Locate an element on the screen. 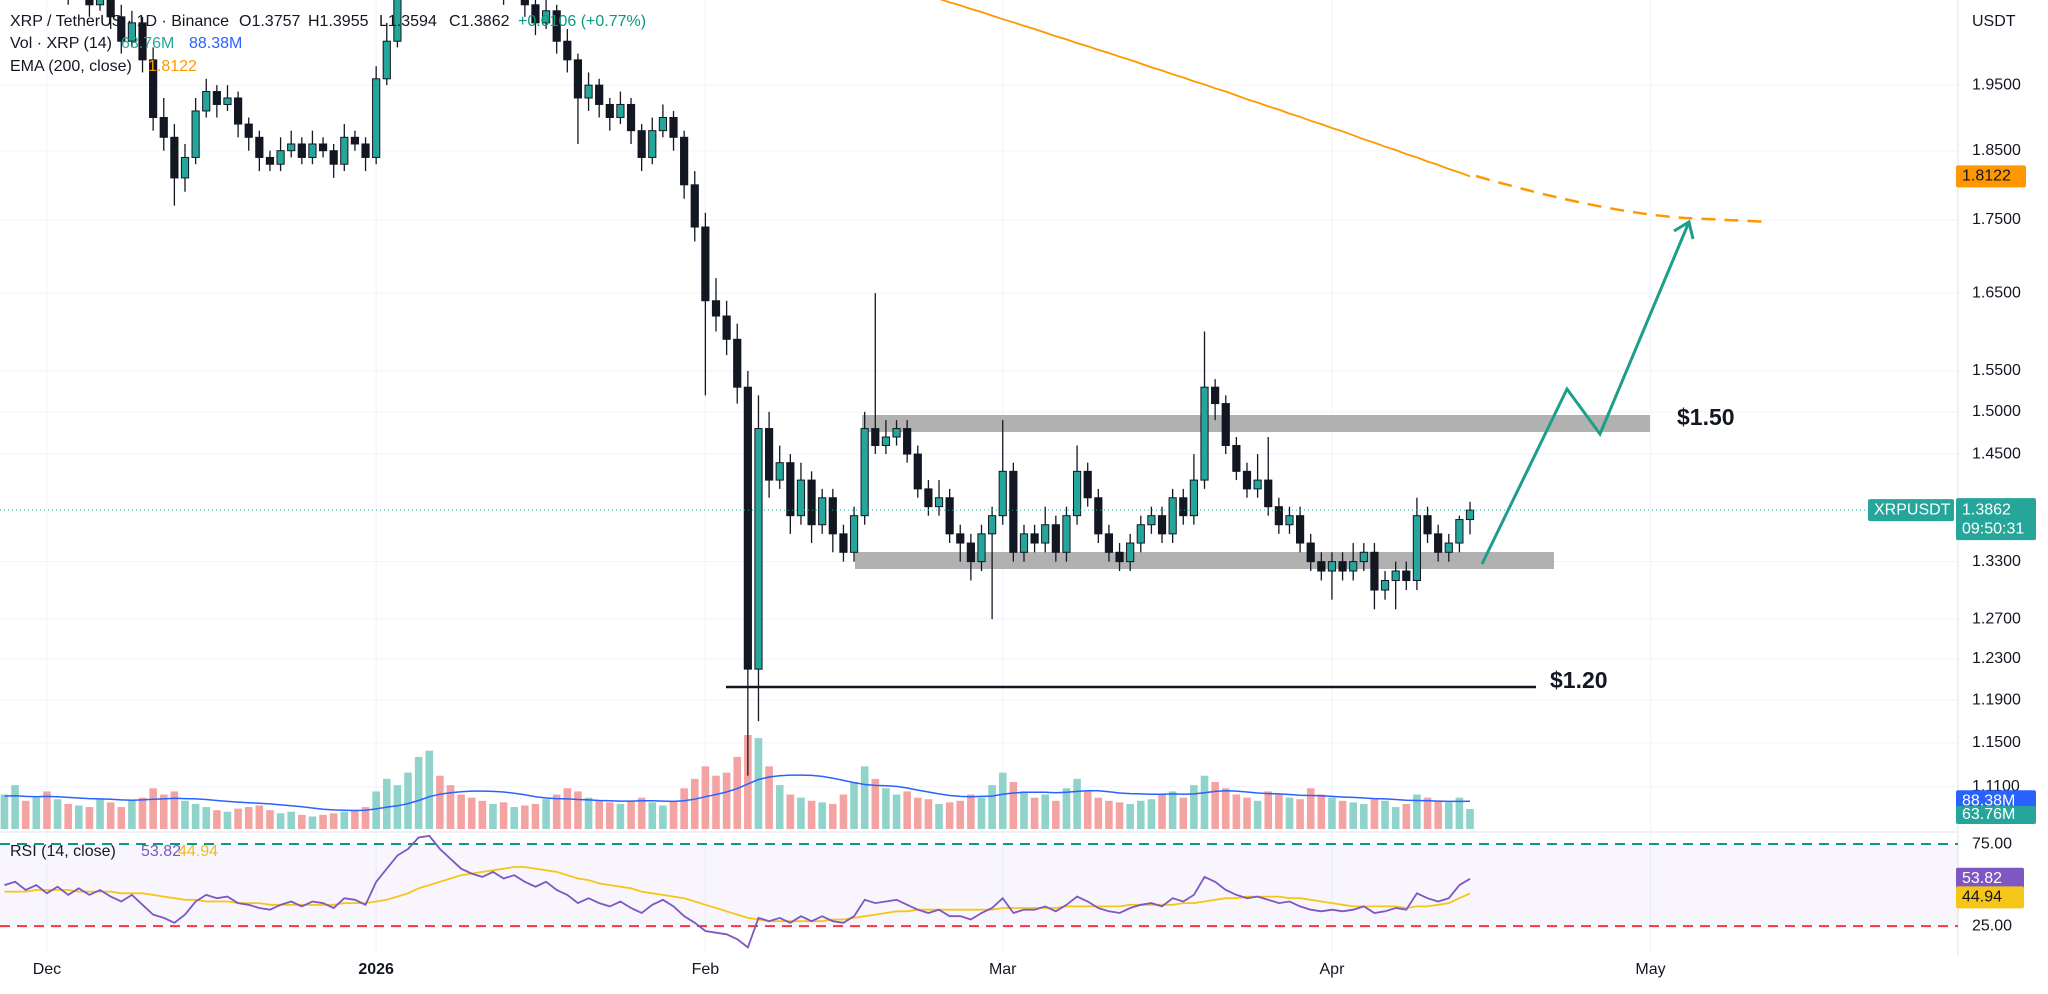 This screenshot has width=2048, height=994. rsi-band is located at coordinates (979, 885).